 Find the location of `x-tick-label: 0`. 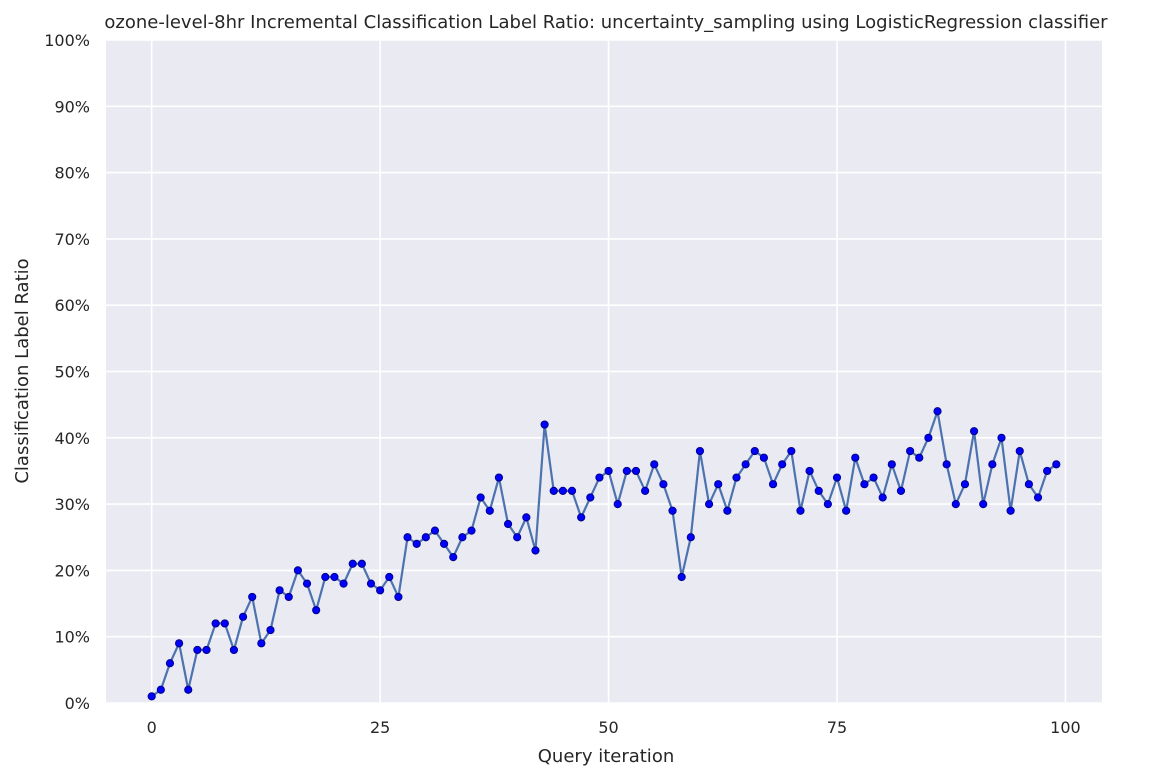

x-tick-label: 0 is located at coordinates (152, 727).